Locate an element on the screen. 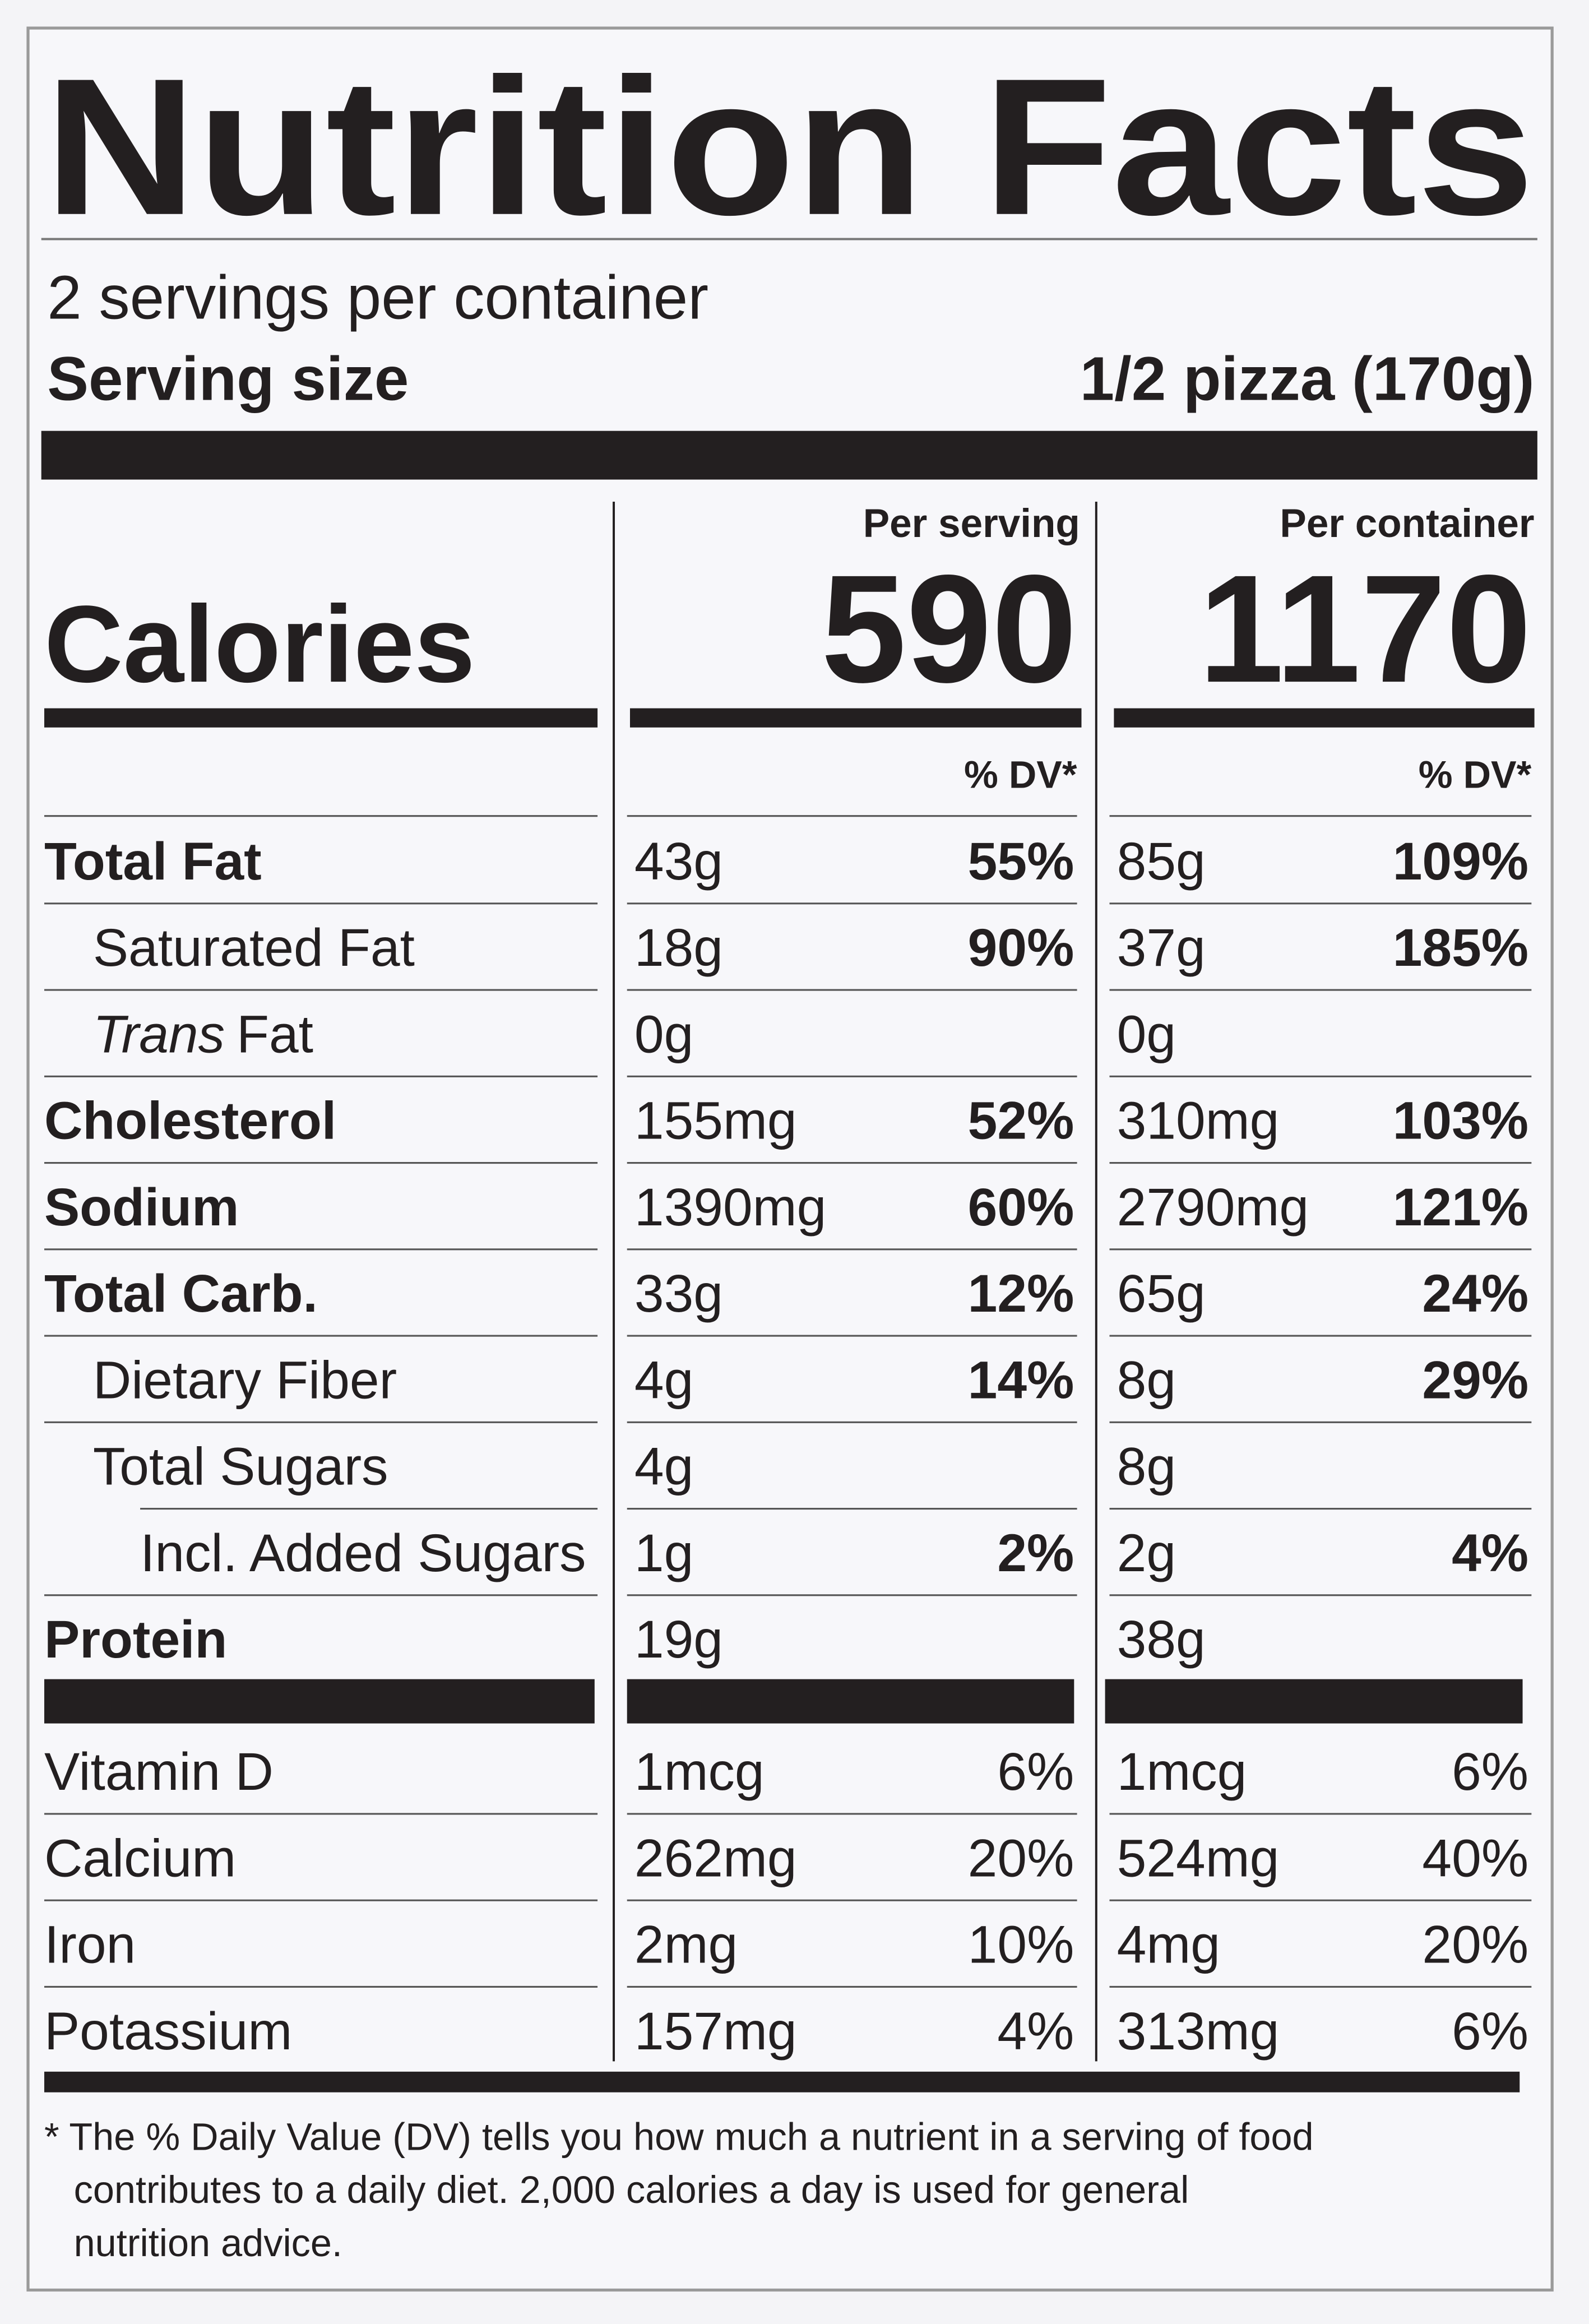 The image size is (1589, 2324). nutrient-name: Cholesterol is located at coordinates (190, 1121).